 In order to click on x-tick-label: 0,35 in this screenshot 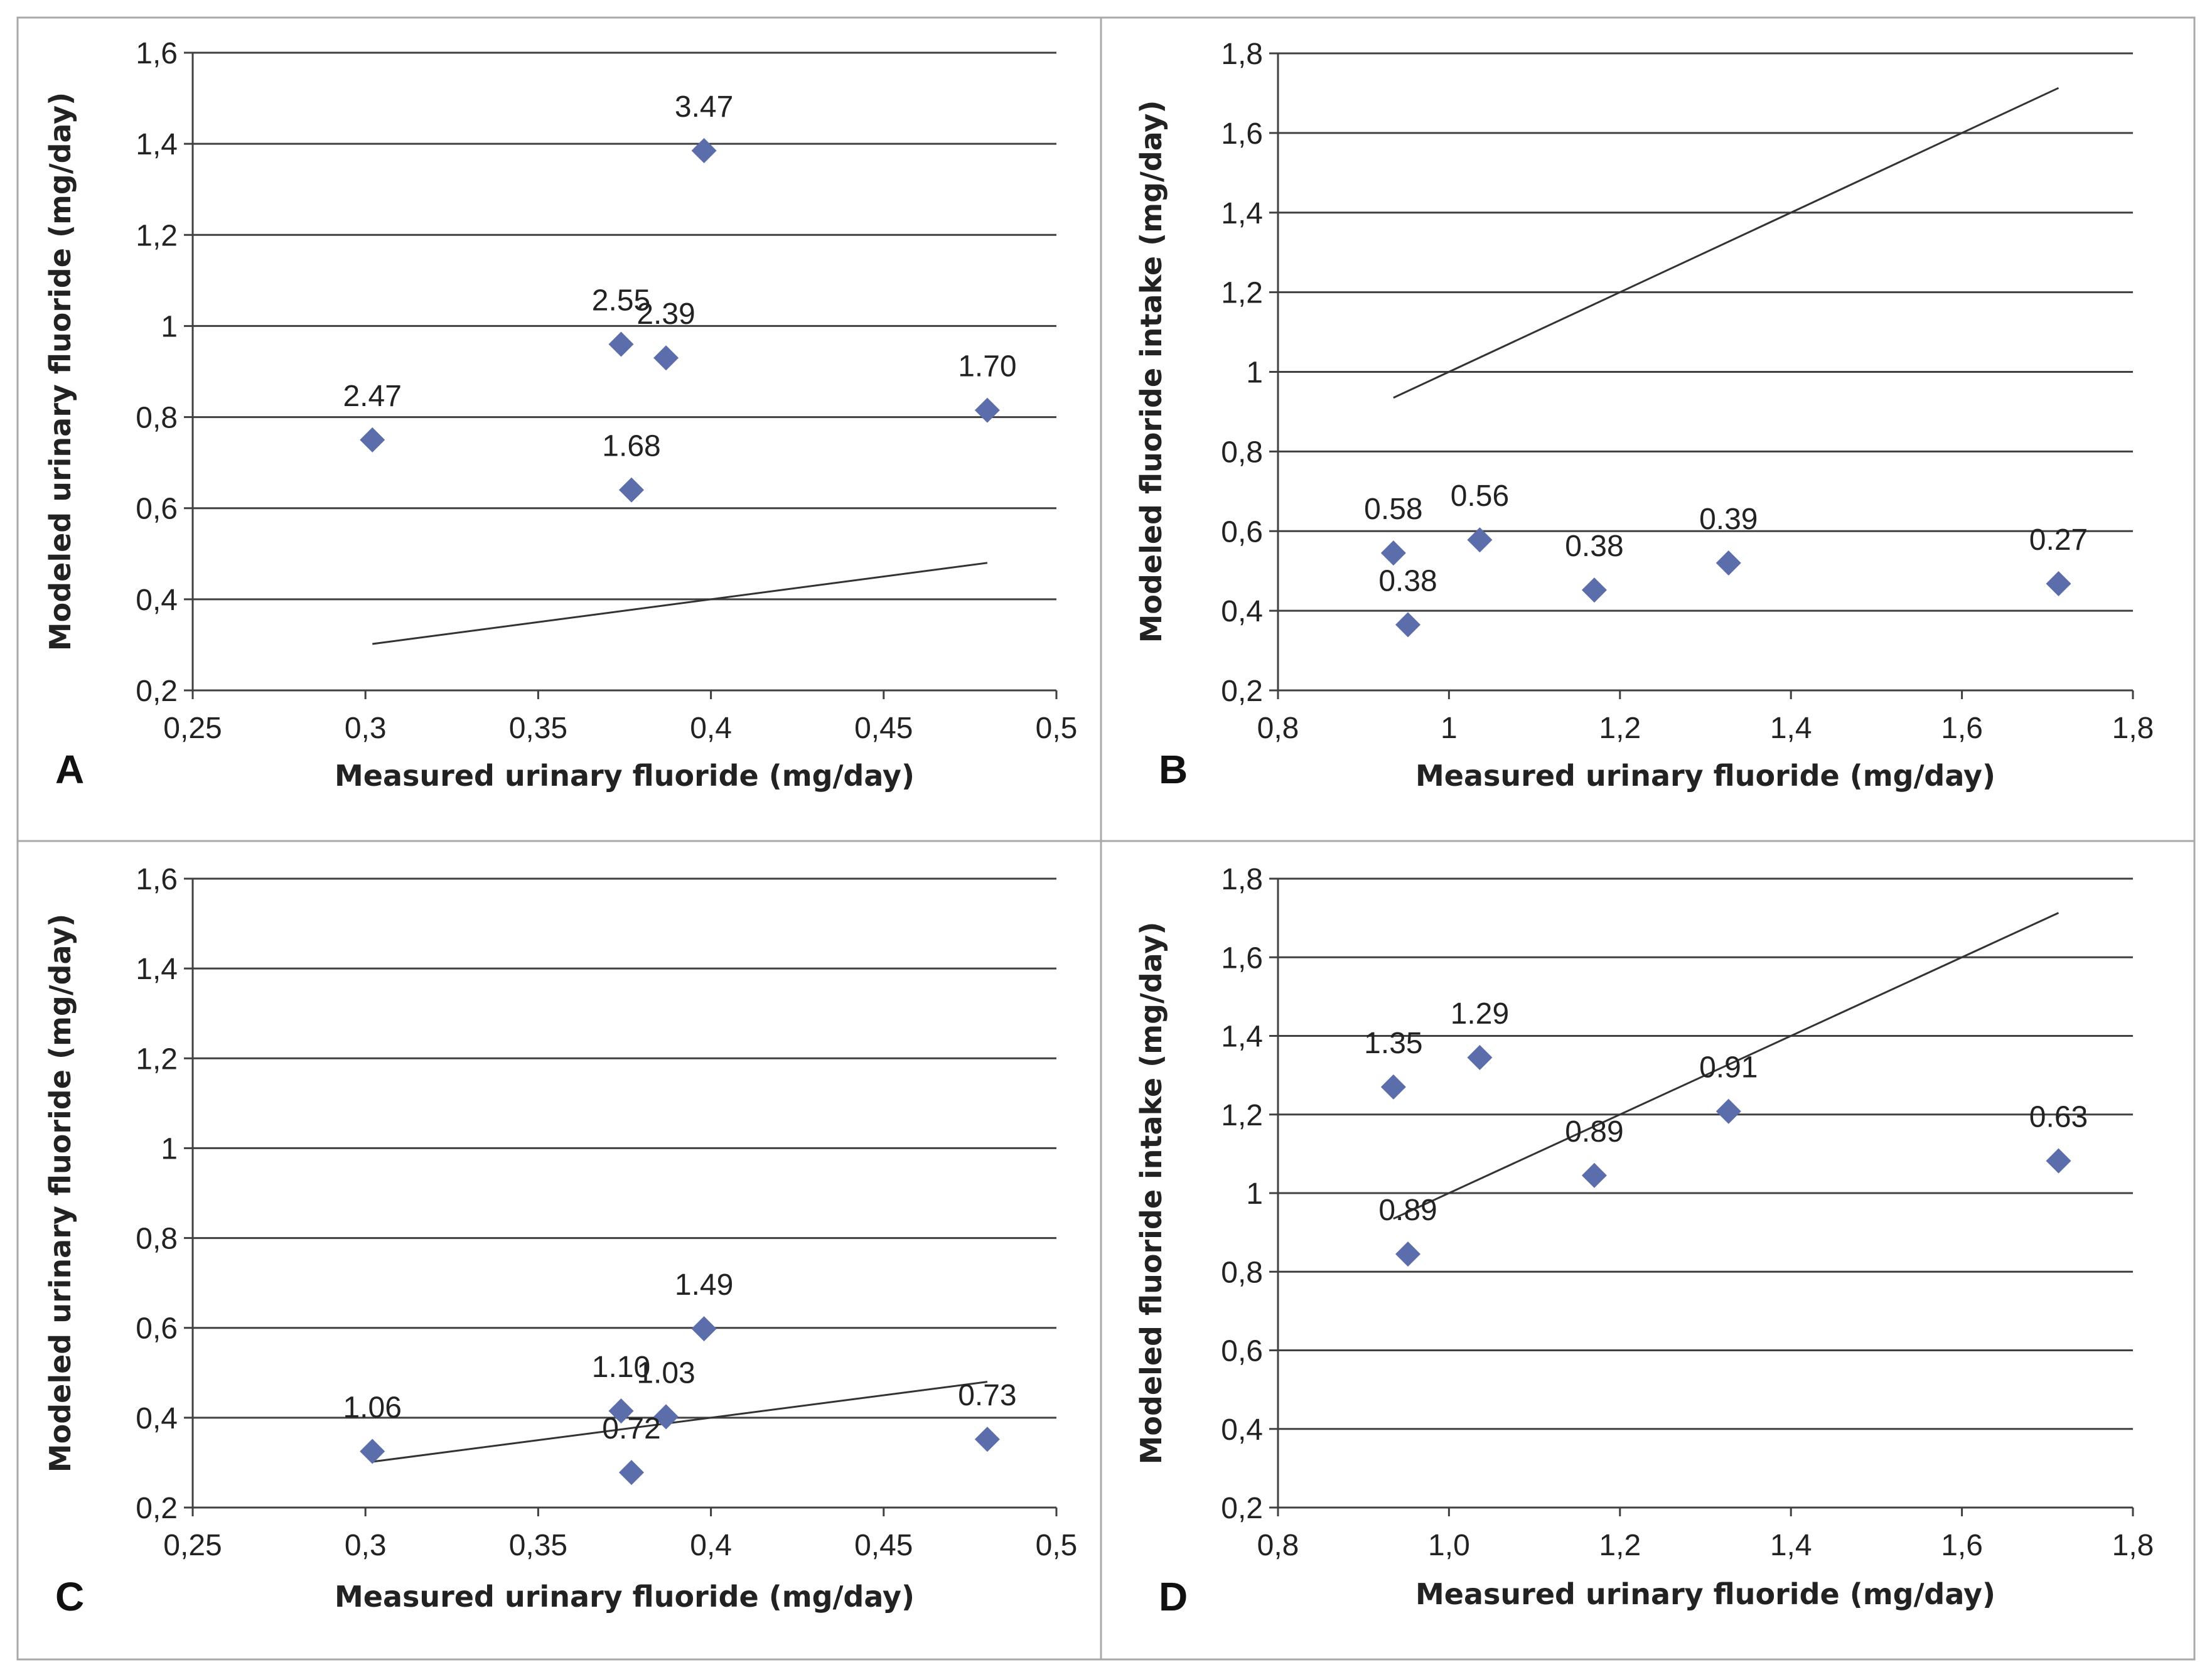, I will do `click(538, 1545)`.